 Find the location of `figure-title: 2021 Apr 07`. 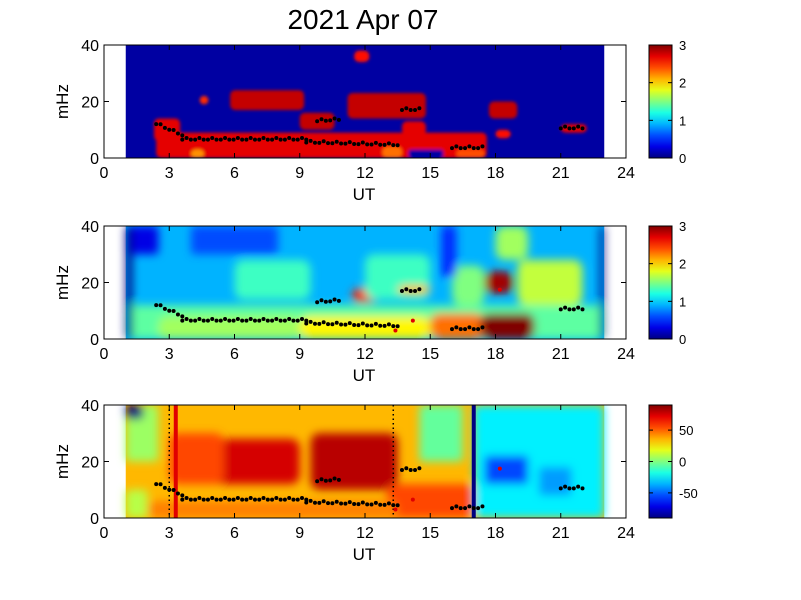

figure-title: 2021 Apr 07 is located at coordinates (362, 19).